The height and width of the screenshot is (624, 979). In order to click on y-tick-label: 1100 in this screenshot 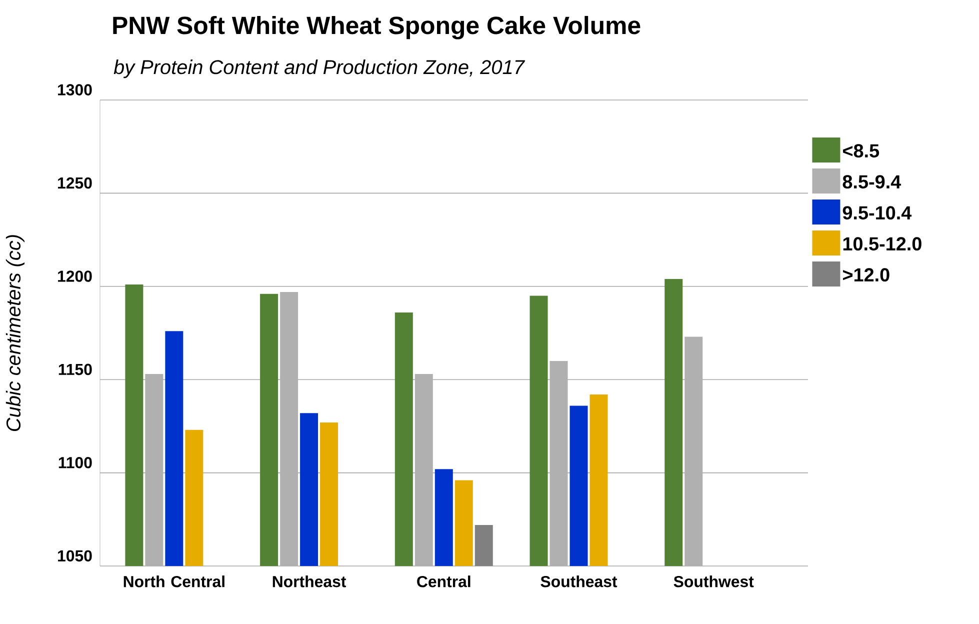, I will do `click(75, 462)`.